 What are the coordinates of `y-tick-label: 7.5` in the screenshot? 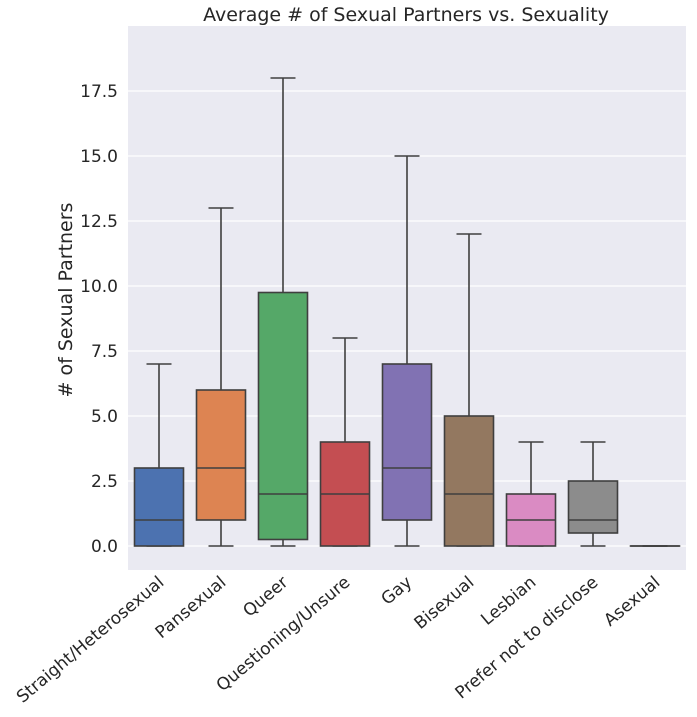 It's located at (104, 352).